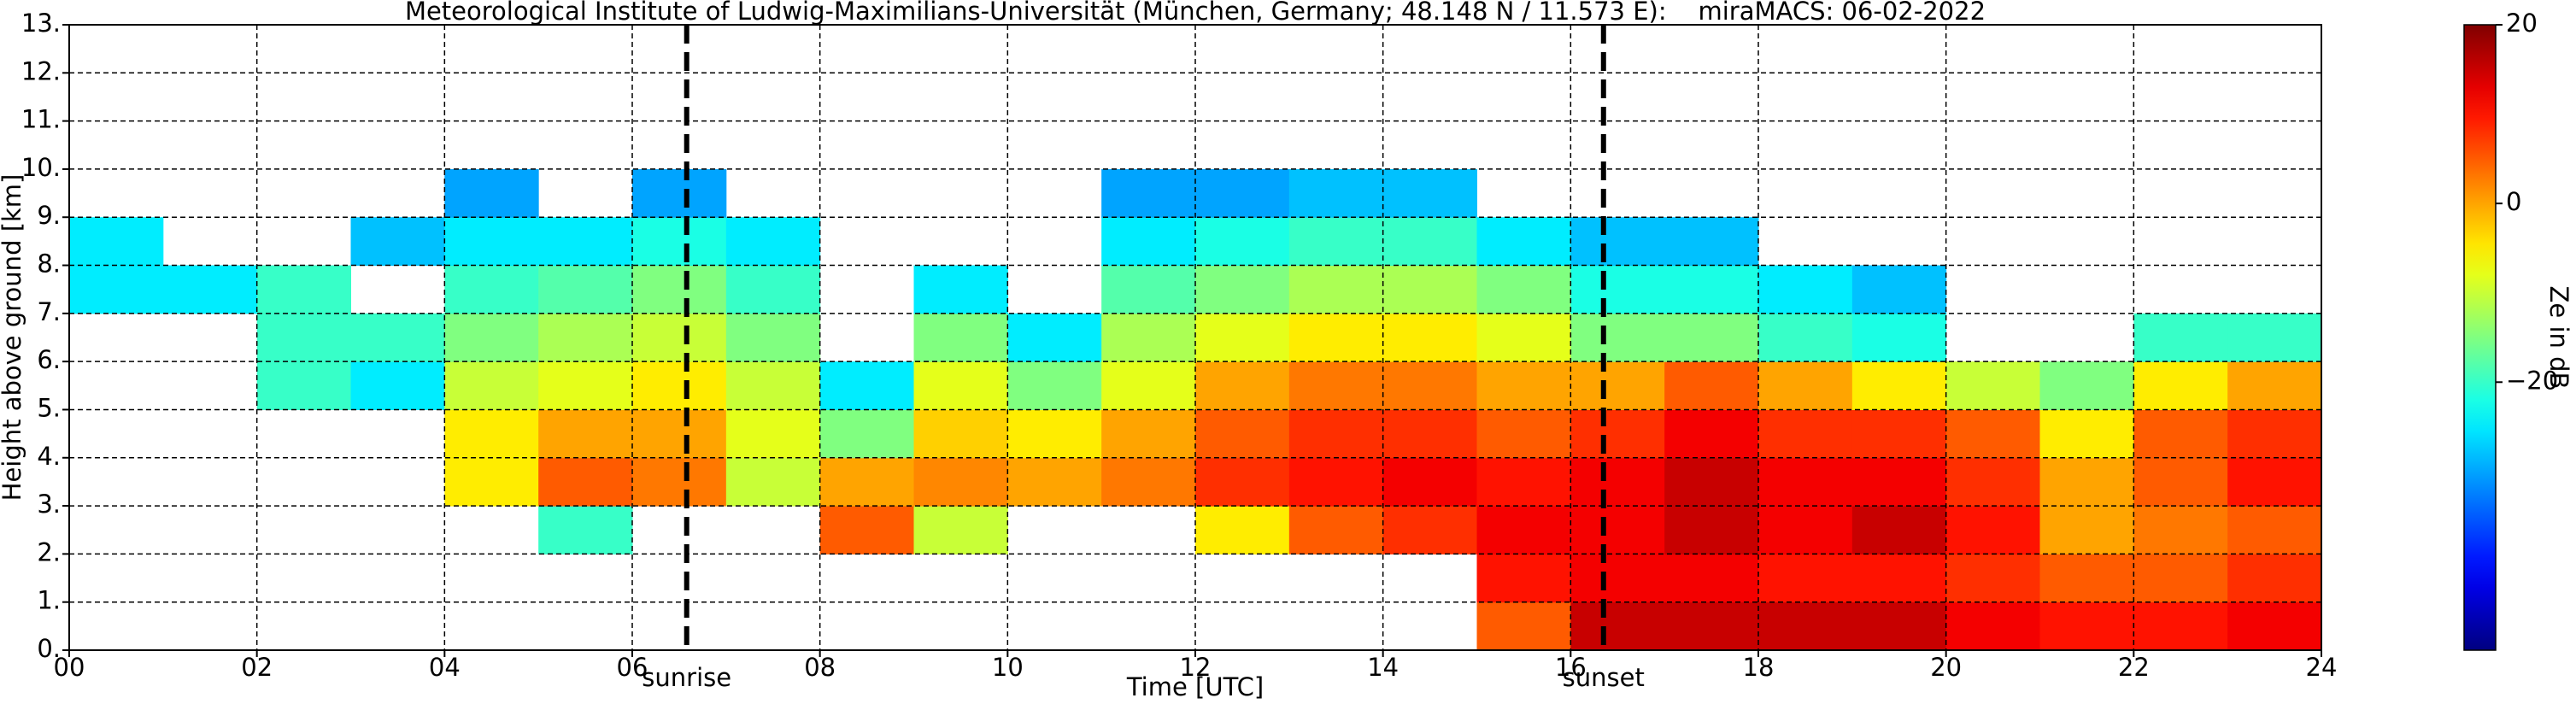  Describe the element at coordinates (69, 667) in the screenshot. I see `x-tick-label: 00` at that location.